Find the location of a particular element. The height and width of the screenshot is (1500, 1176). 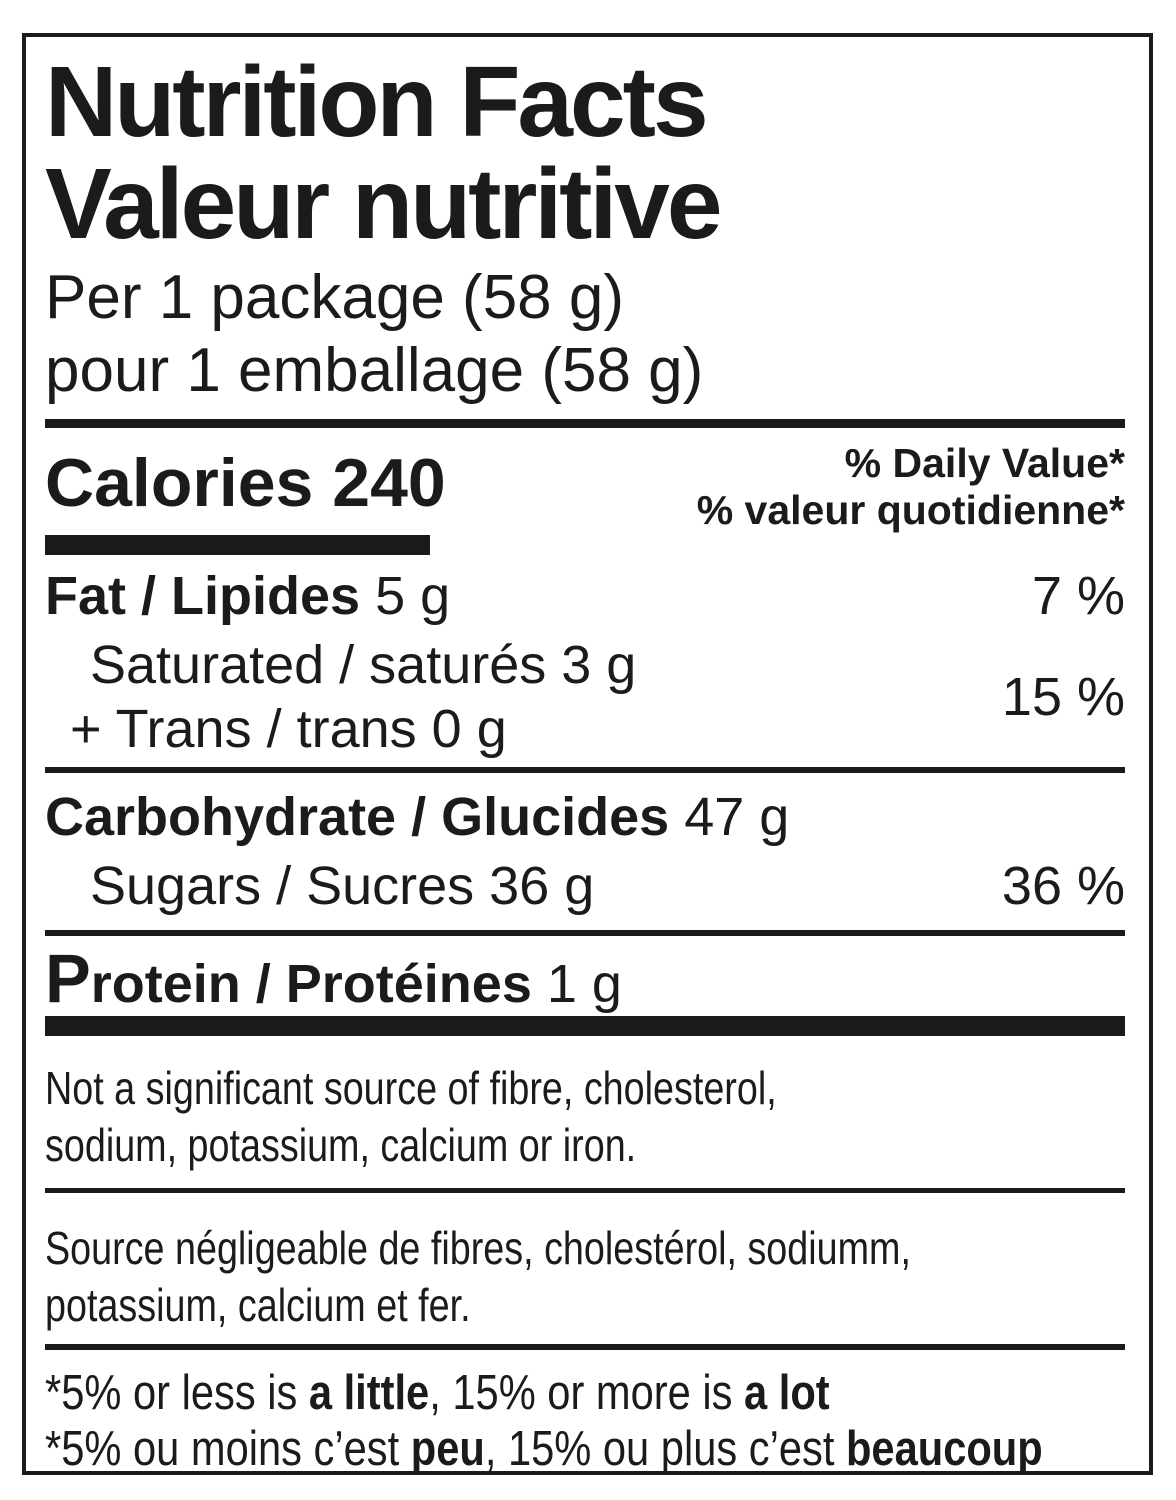

saturated-daily-value: 15 % is located at coordinates (1063, 697).